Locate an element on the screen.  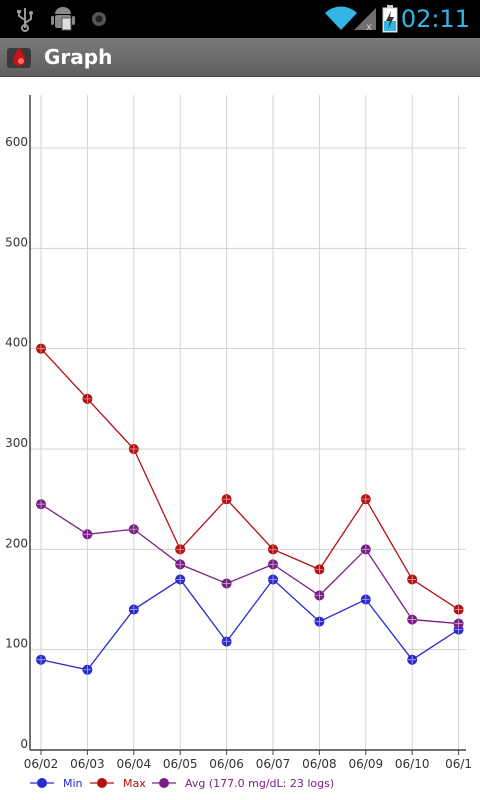
legend-item: Min is located at coordinates (56, 783).